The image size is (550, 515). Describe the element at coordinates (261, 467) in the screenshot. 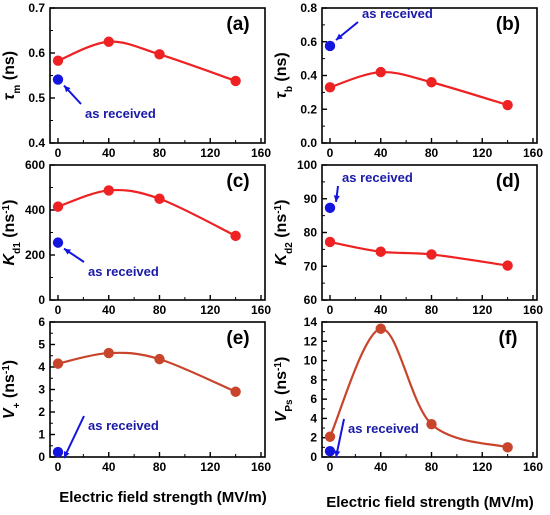

I see `panel-e-xtick-label: 160` at that location.